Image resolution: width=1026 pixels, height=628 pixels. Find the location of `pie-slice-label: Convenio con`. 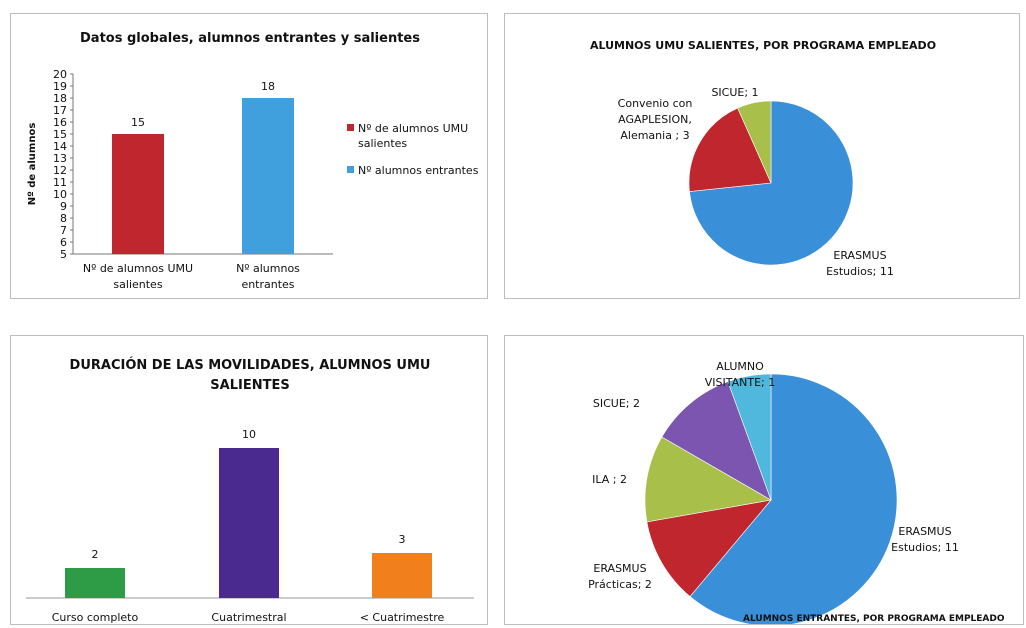

pie-slice-label: Convenio con is located at coordinates (655, 103).